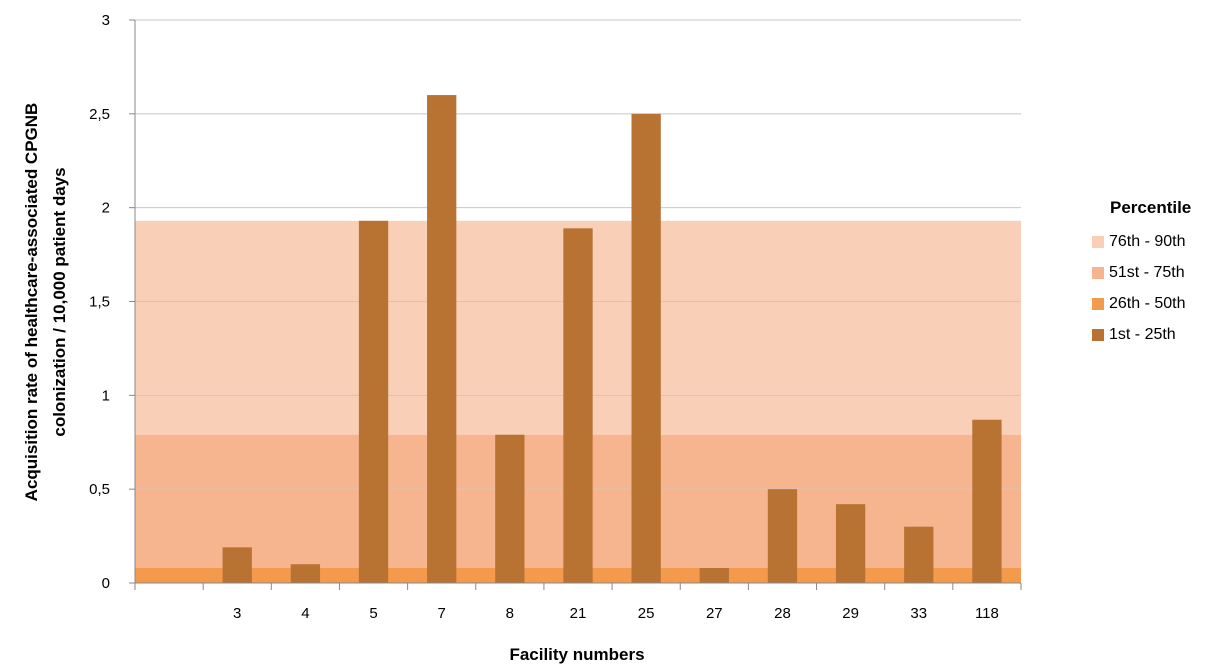  What do you see at coordinates (714, 613) in the screenshot?
I see `x-tick-label: 27` at bounding box center [714, 613].